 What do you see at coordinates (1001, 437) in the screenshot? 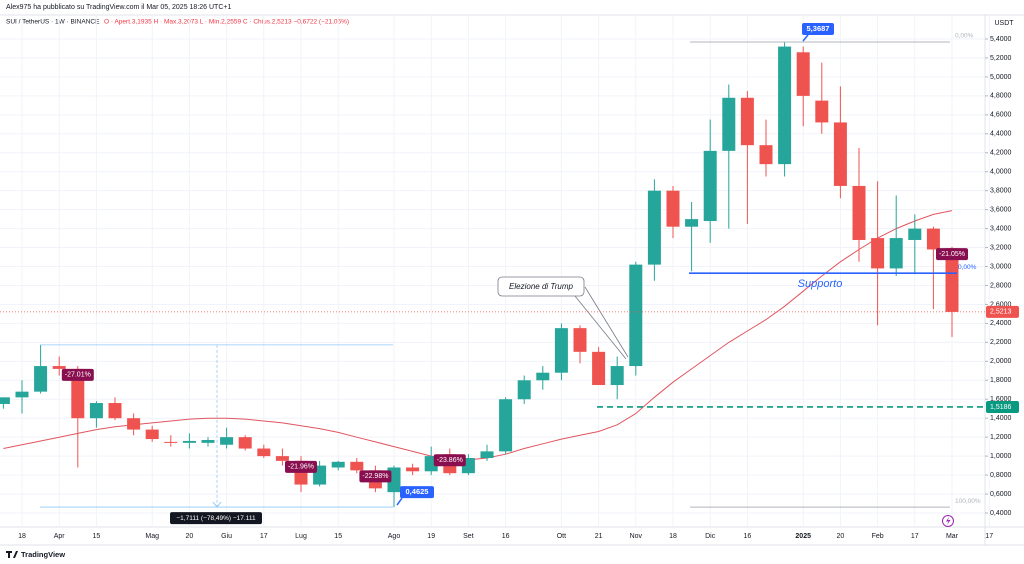
I see `y-tick-label: 1,2000` at bounding box center [1001, 437].